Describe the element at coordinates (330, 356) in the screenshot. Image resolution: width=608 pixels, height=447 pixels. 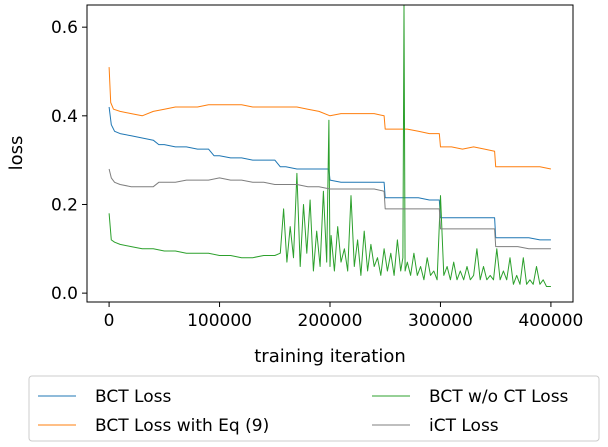
I see `x-axis-label: training iteration` at that location.